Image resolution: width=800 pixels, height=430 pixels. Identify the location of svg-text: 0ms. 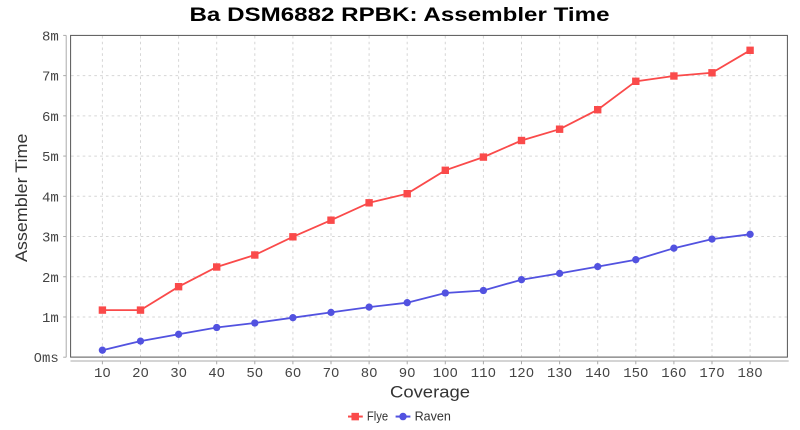
(46, 359).